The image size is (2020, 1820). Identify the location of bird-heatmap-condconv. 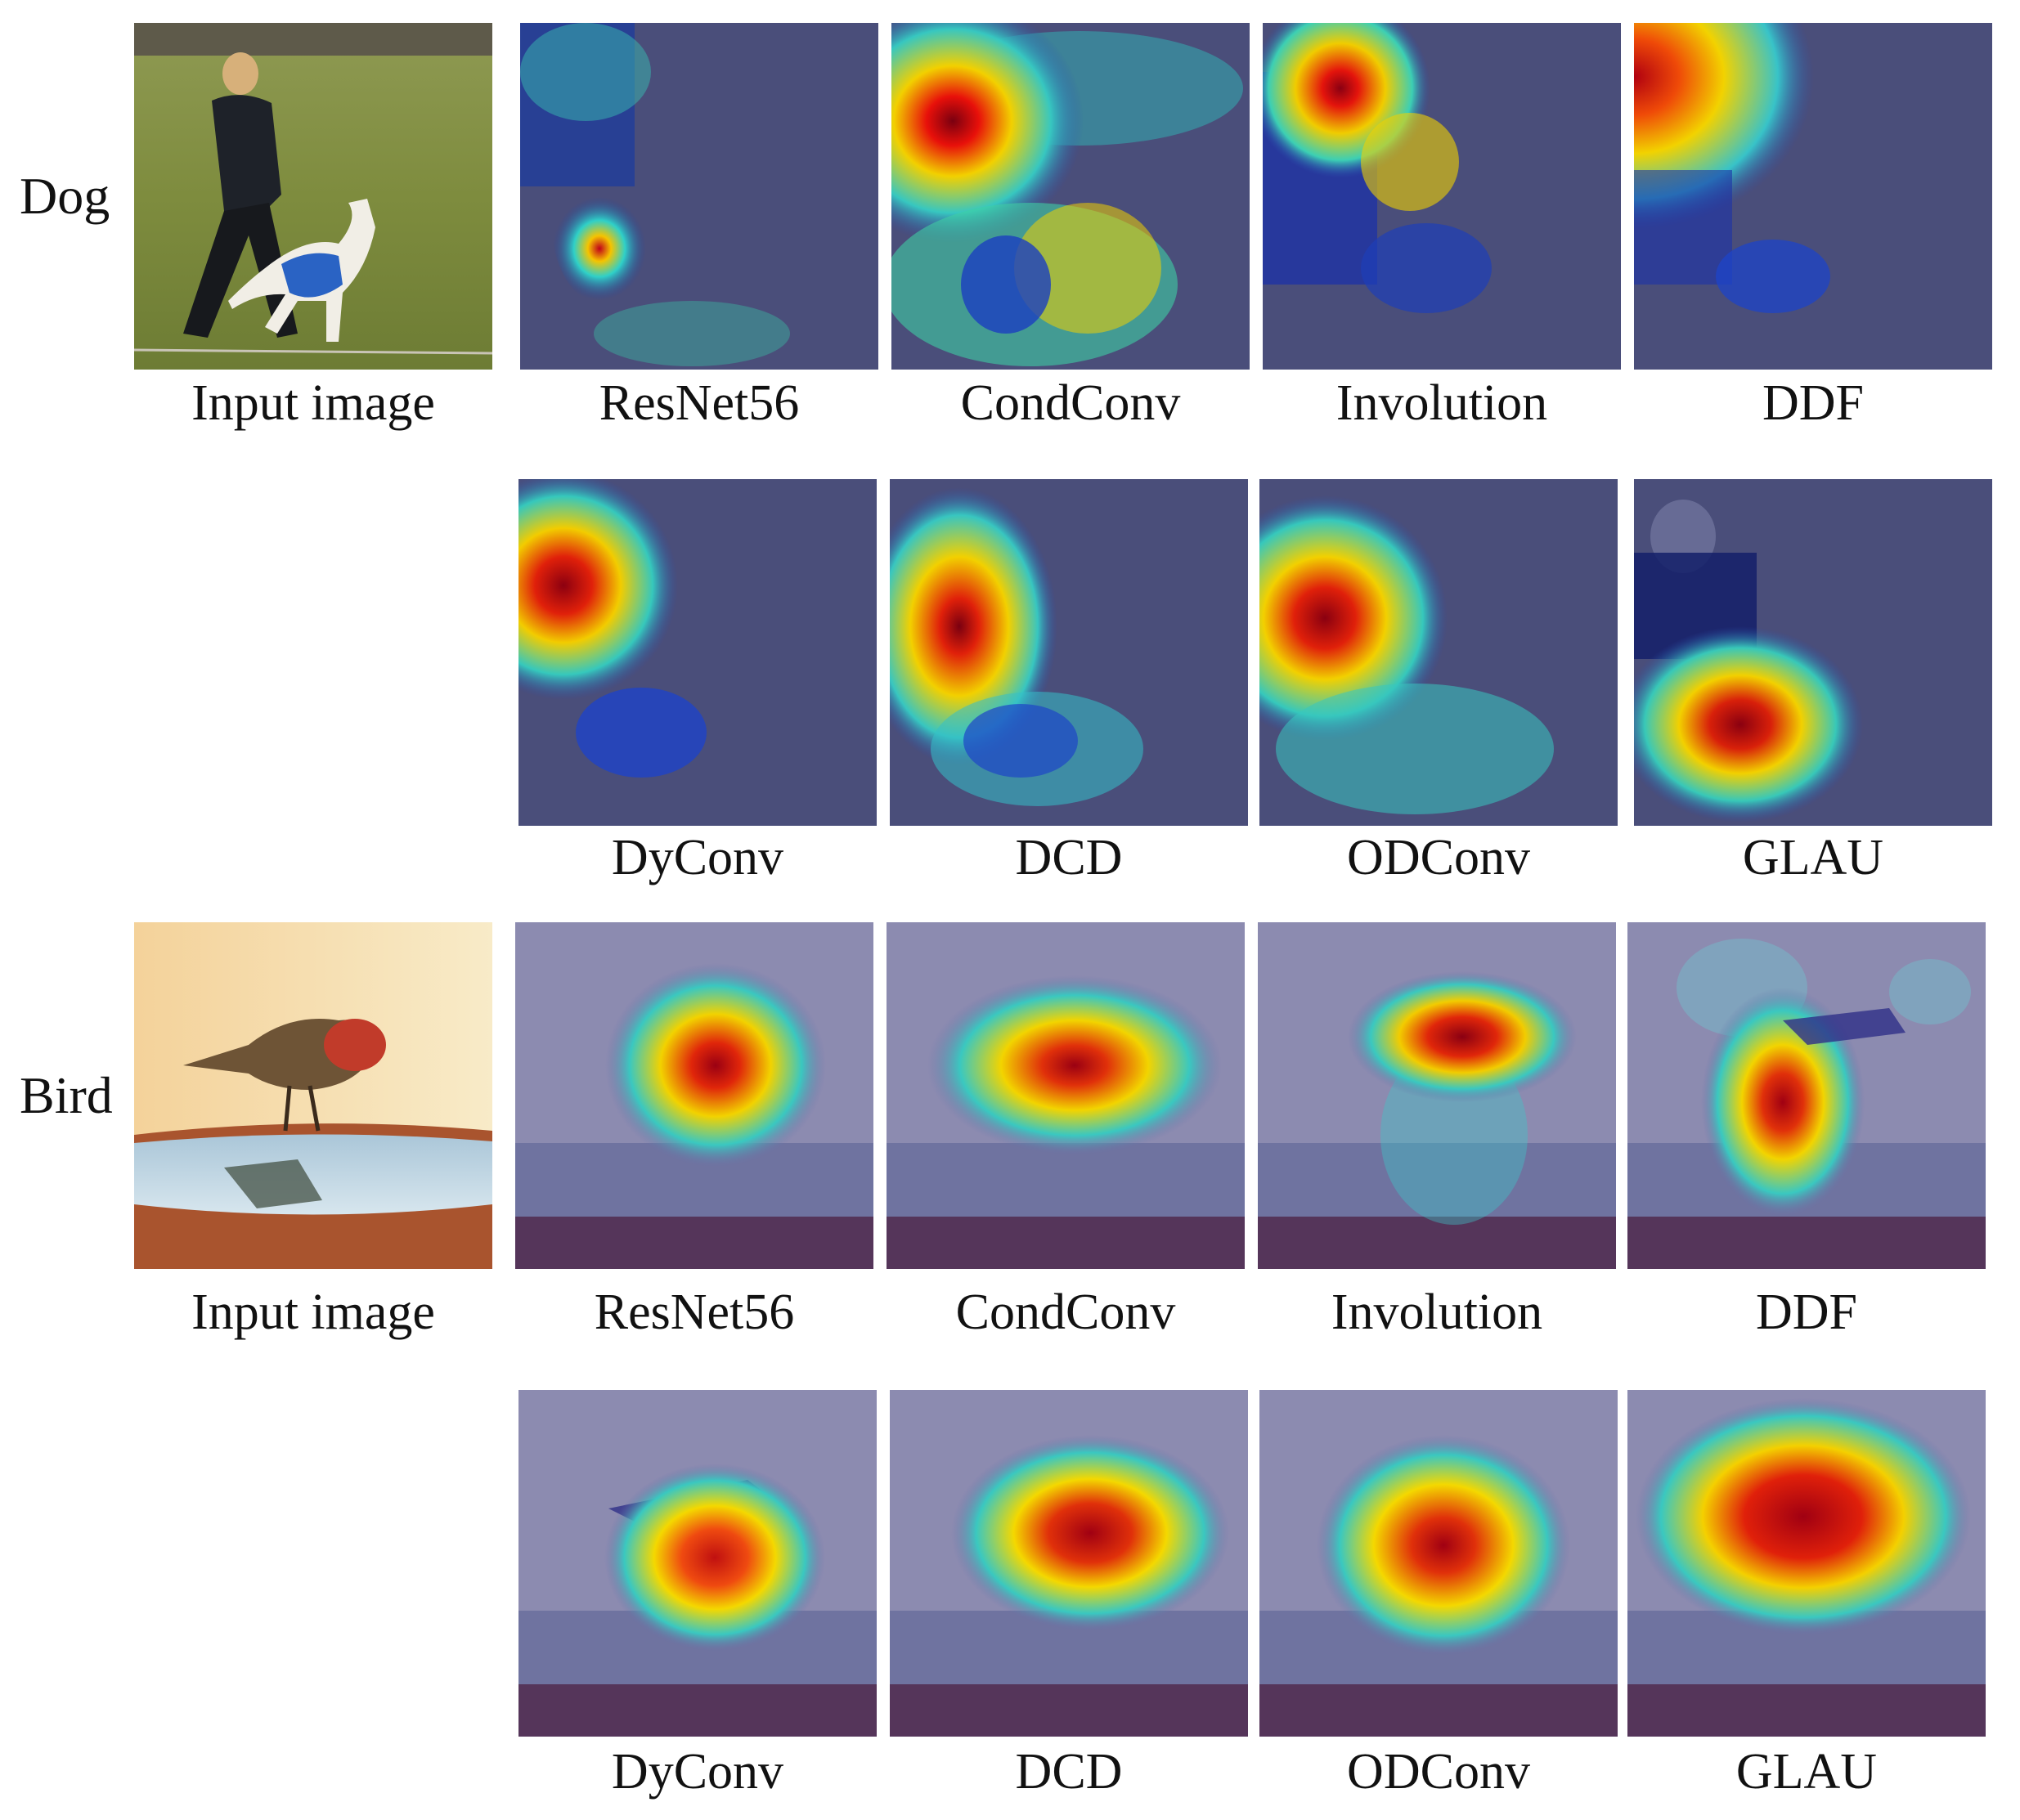
(1066, 1096).